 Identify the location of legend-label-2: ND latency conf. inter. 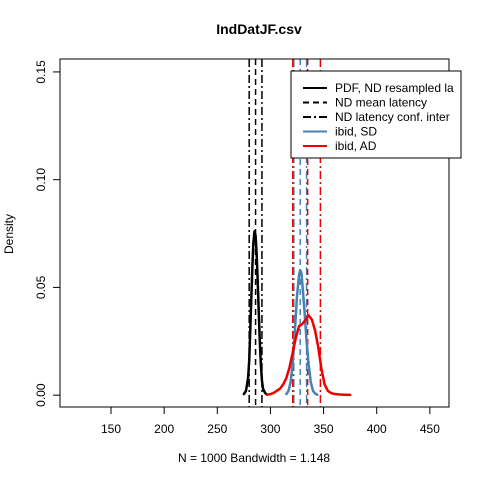
(392, 117).